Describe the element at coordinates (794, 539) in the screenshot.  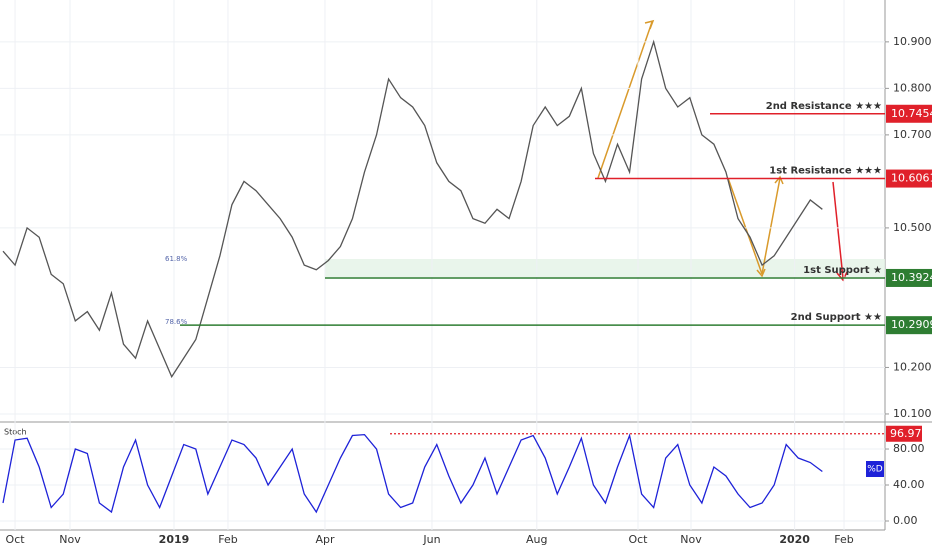
I see `x-tick-label: 2020` at that location.